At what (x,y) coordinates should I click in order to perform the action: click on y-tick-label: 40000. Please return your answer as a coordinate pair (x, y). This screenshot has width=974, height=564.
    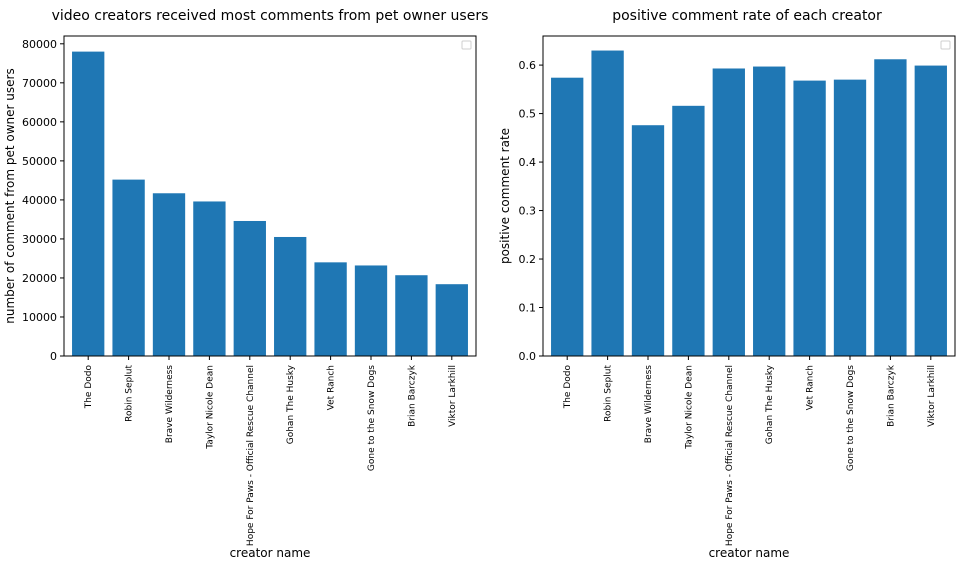
    Looking at the image, I should click on (39, 200).